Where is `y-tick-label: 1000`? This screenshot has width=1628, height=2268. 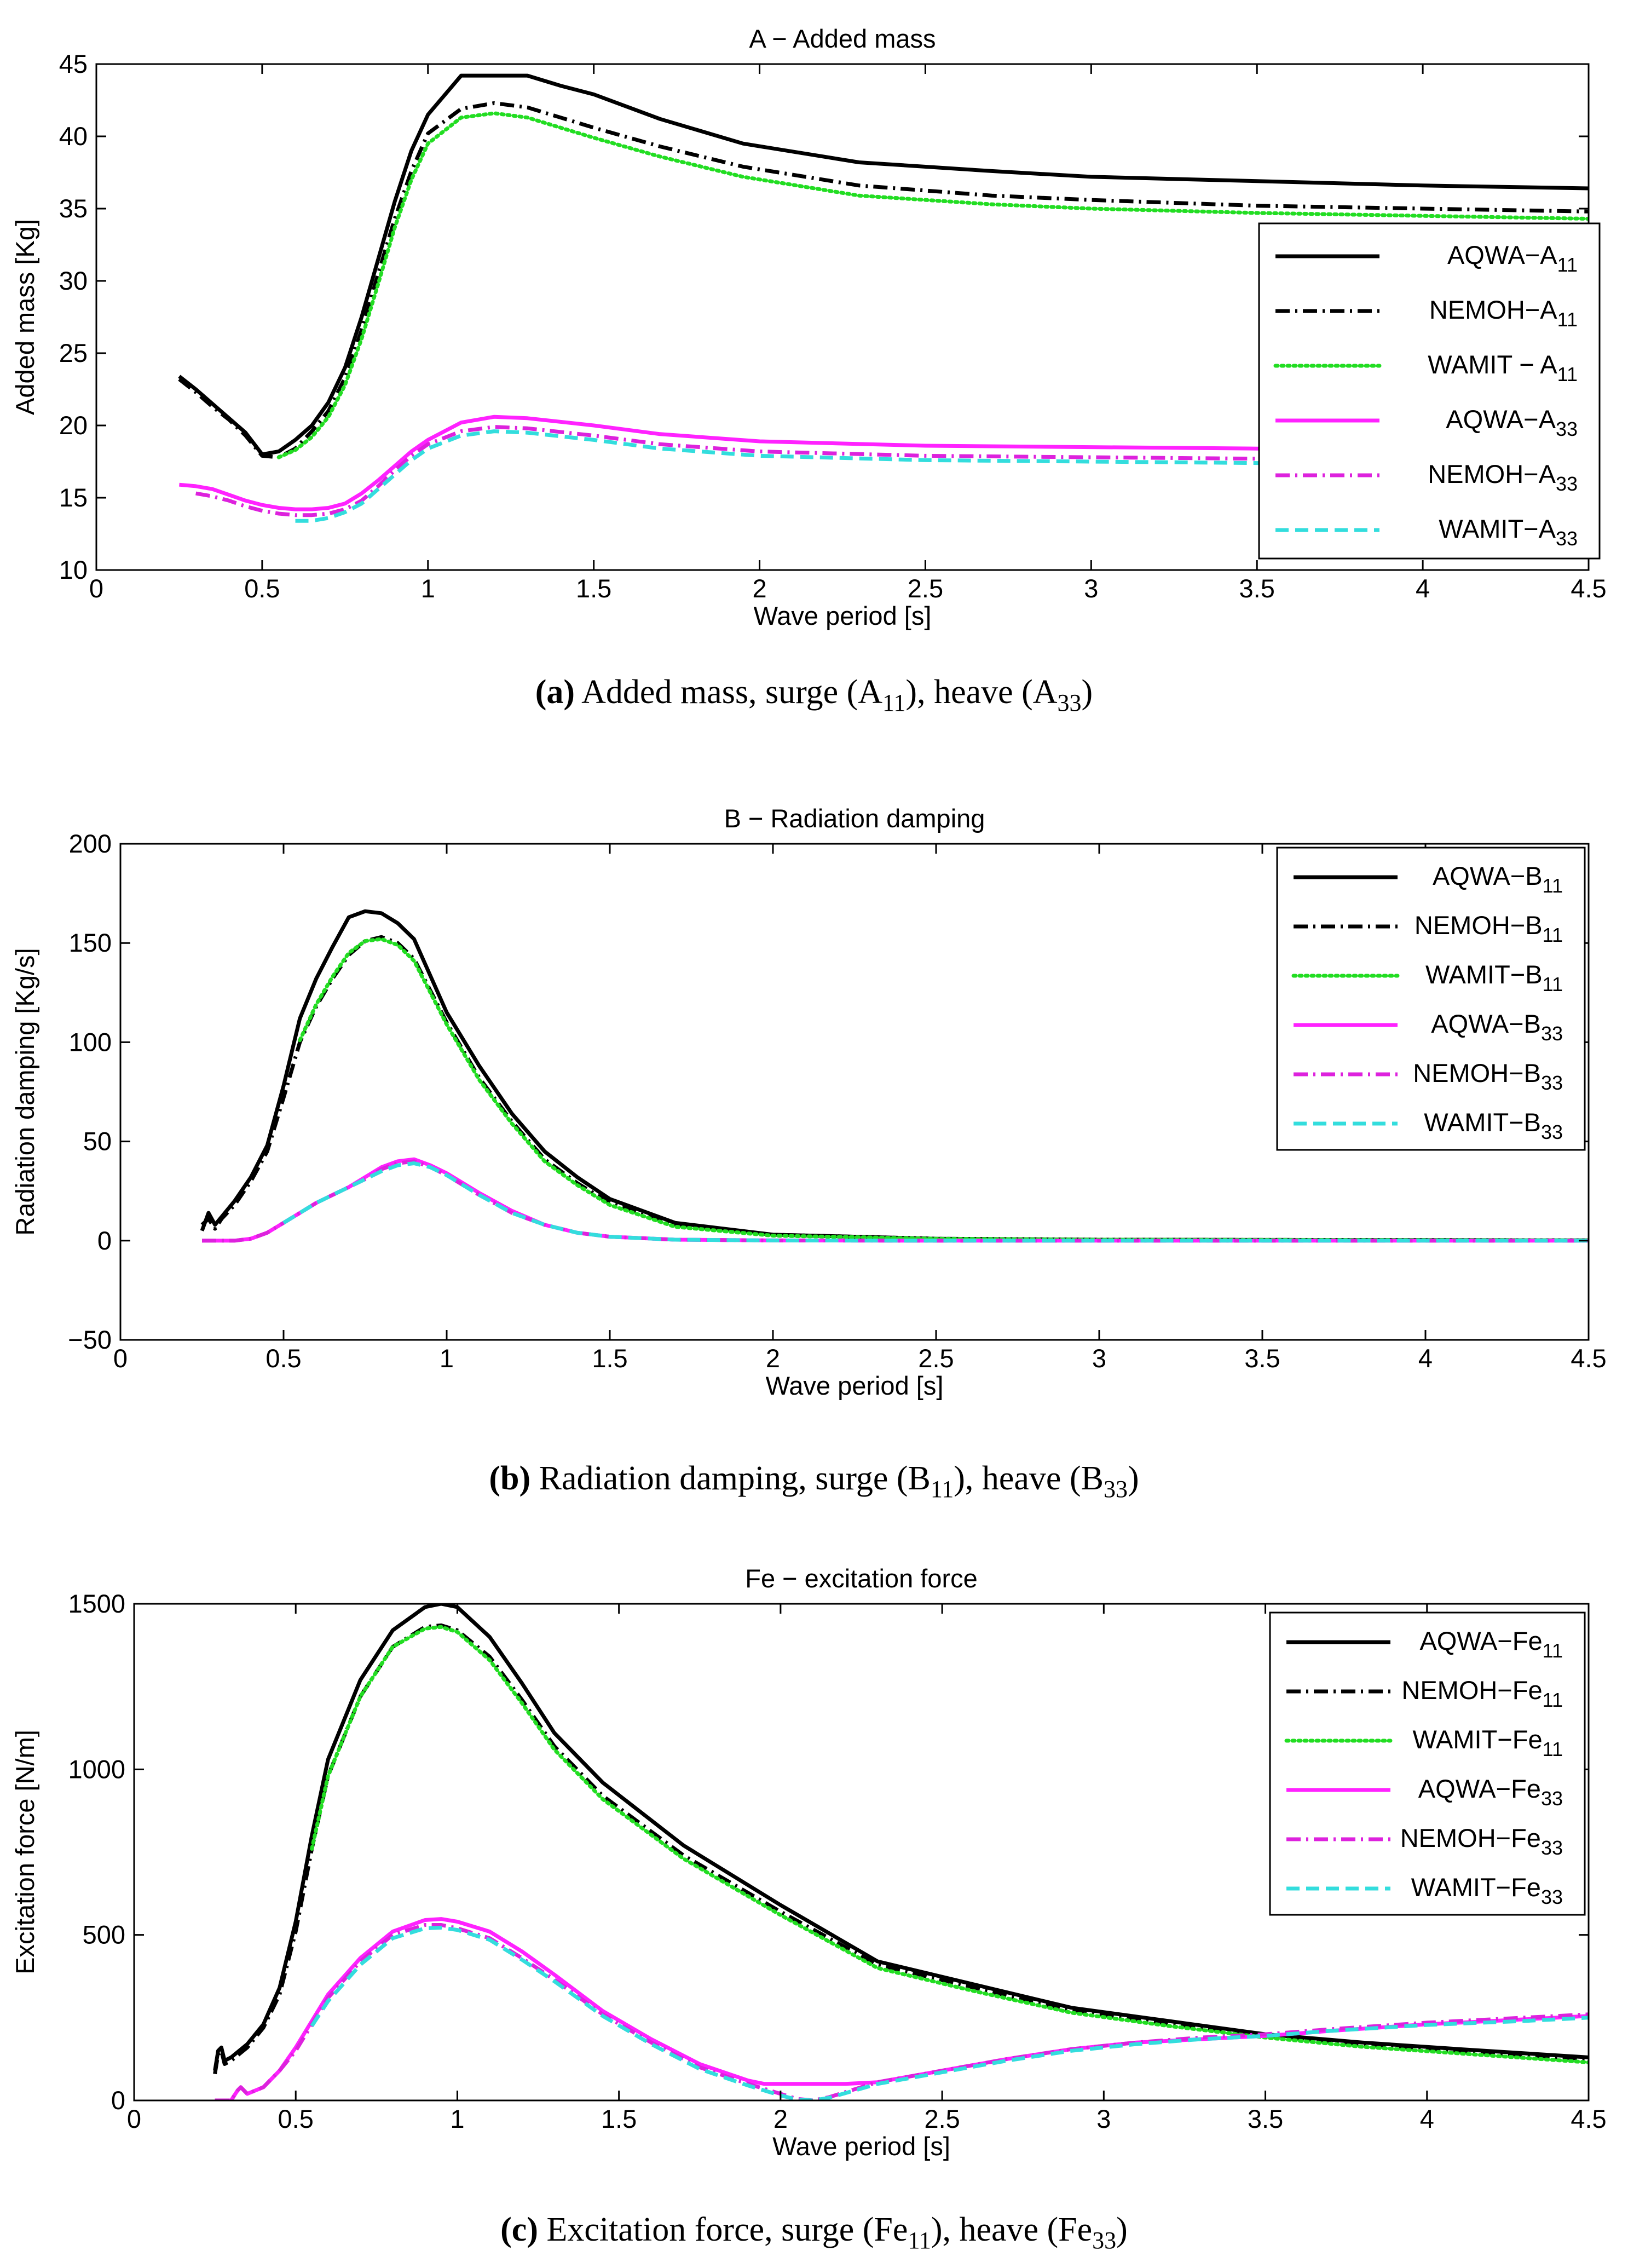 y-tick-label: 1000 is located at coordinates (96, 1768).